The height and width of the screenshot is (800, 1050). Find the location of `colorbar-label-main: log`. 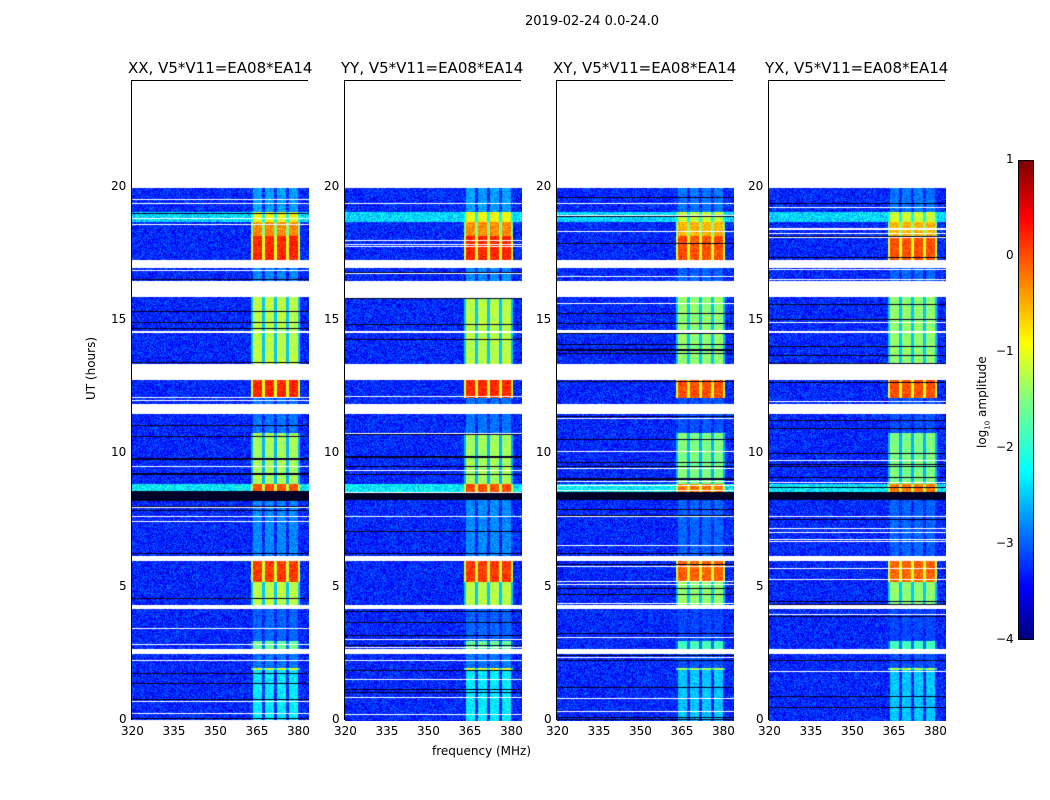

colorbar-label-main: log is located at coordinates (982, 438).